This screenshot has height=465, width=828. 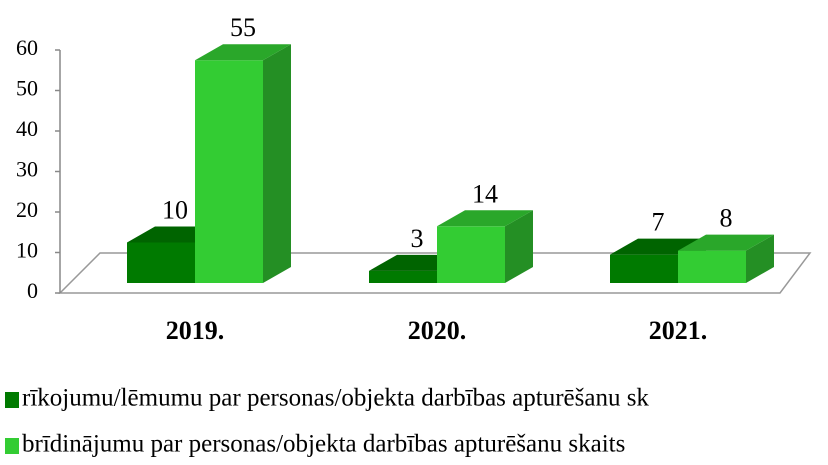 I want to click on data-label: 8, so click(x=726, y=218).